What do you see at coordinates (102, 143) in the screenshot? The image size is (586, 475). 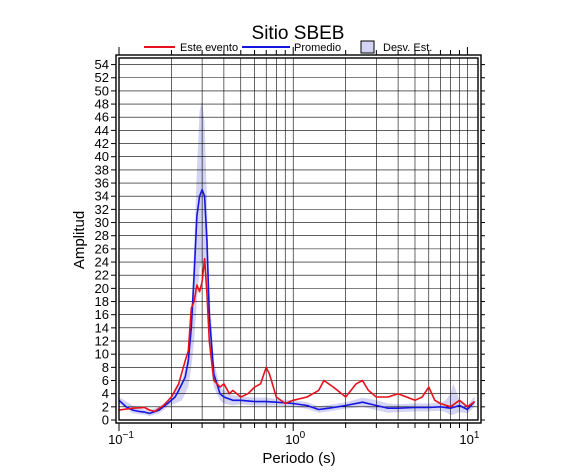 I see `y-tick-label: 42` at bounding box center [102, 143].